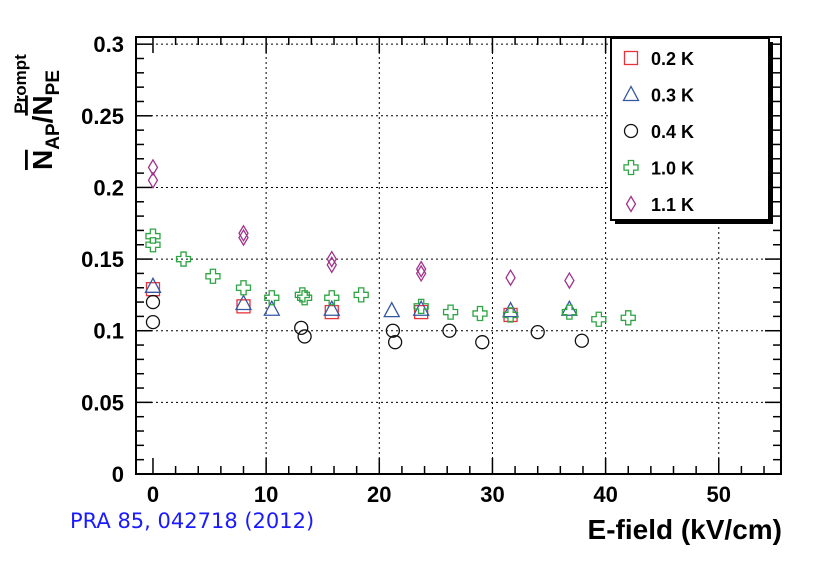 The height and width of the screenshot is (565, 840). Describe the element at coordinates (672, 96) in the screenshot. I see `legend-label-0-3-k: 0.3 K` at that location.